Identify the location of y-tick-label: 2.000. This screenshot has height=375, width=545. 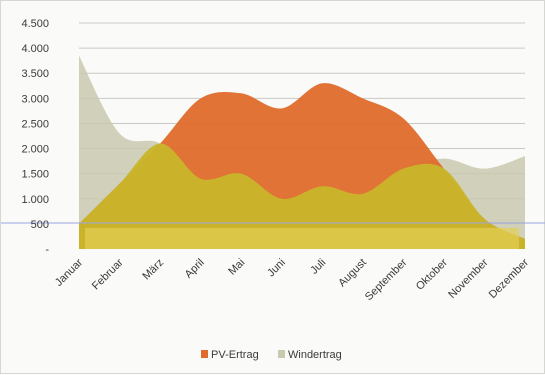
(35, 150).